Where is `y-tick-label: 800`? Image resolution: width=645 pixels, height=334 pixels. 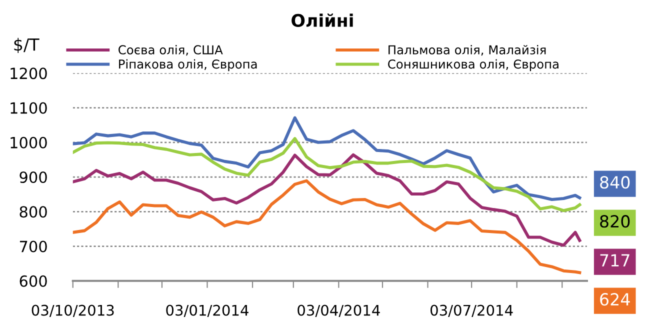
y-tick-label: 800 is located at coordinates (33, 212).